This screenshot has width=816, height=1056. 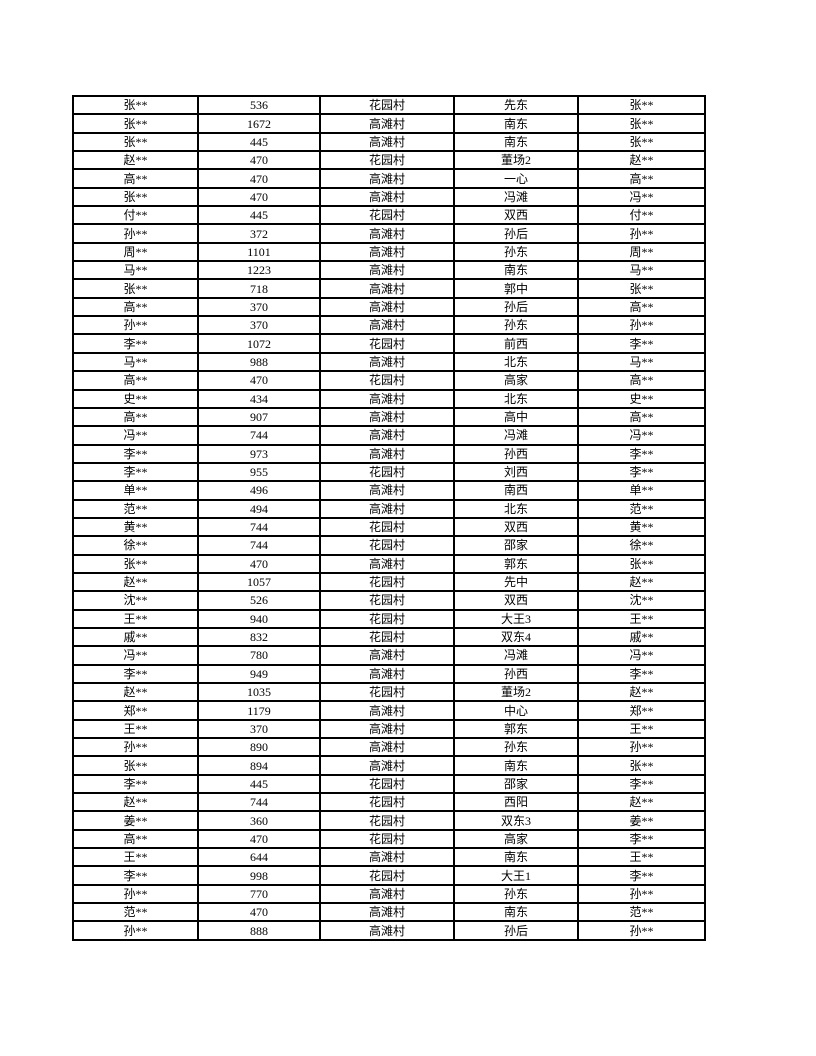 I want to click on table-cell: 付**, so click(x=135, y=215).